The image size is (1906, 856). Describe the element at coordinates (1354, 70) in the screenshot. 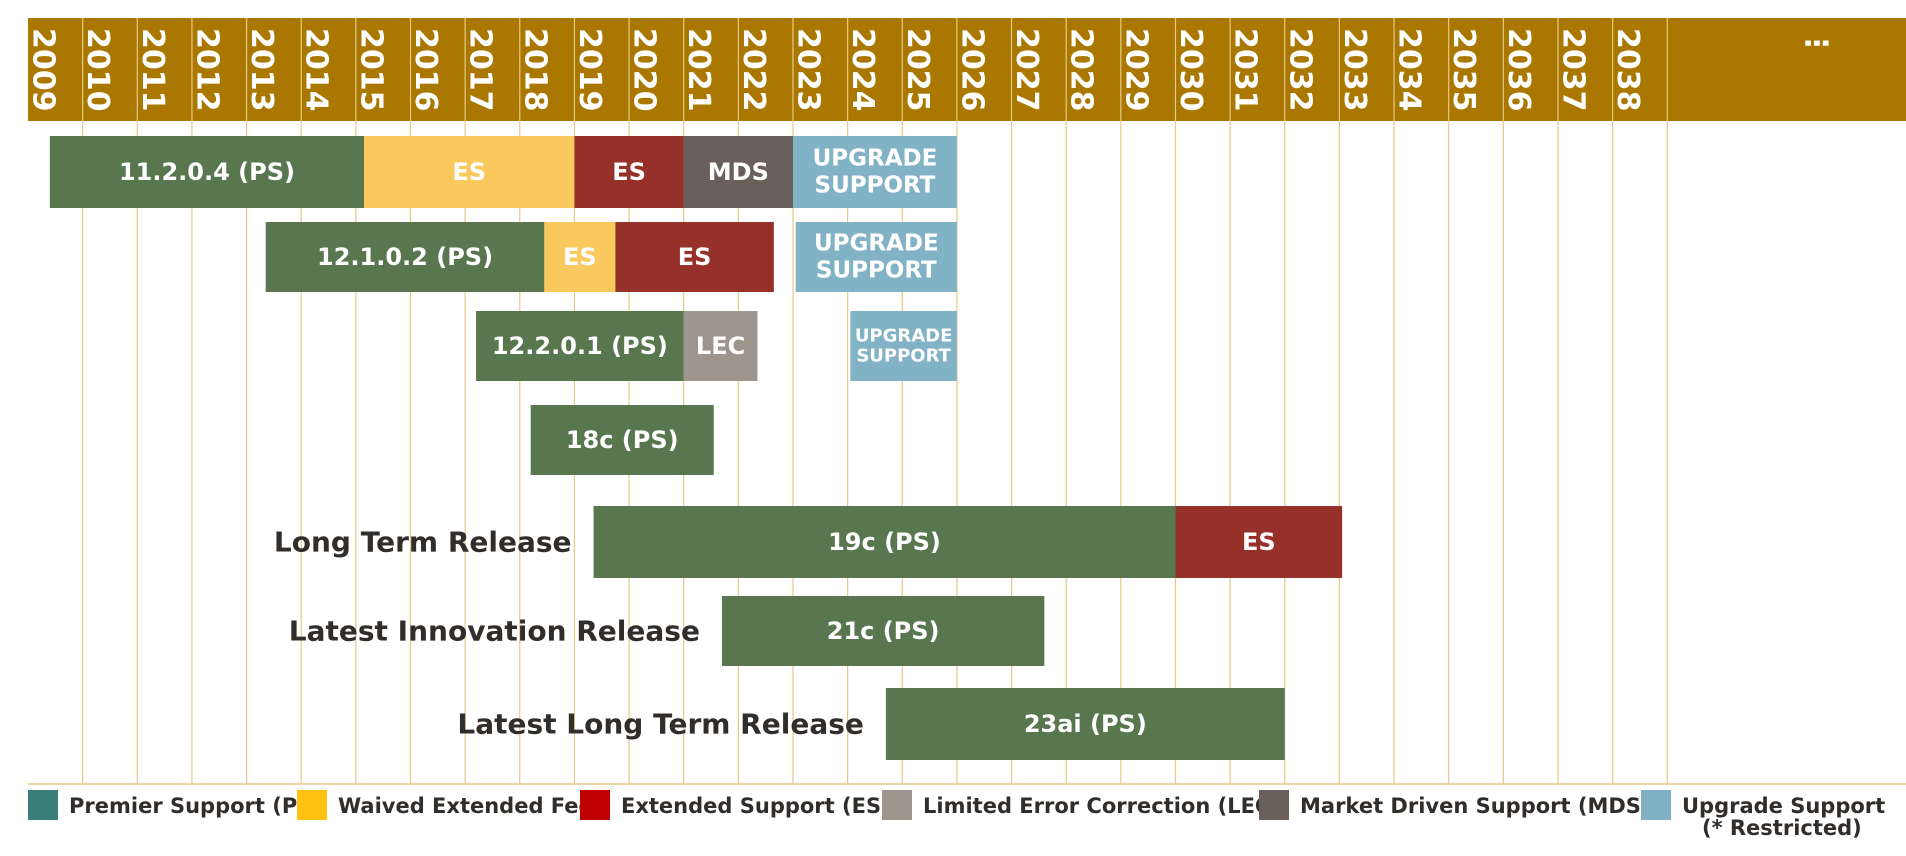

I see `tick-label-2033: 2033` at that location.